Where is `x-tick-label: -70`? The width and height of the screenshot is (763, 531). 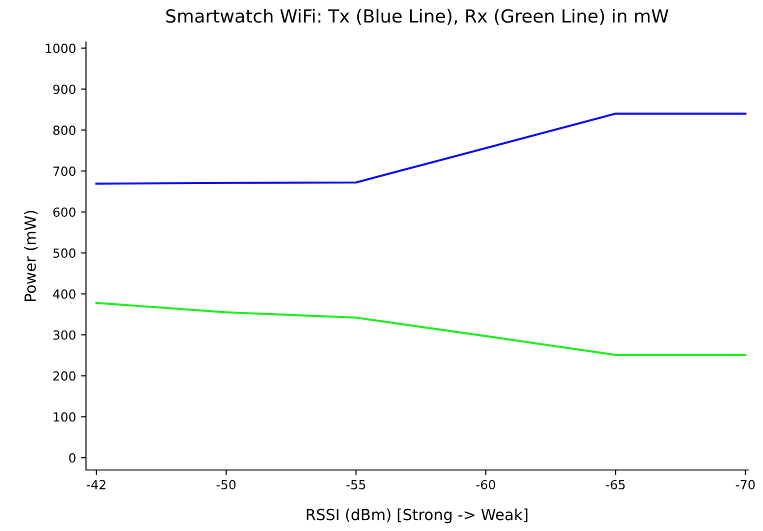 x-tick-label: -70 is located at coordinates (745, 485).